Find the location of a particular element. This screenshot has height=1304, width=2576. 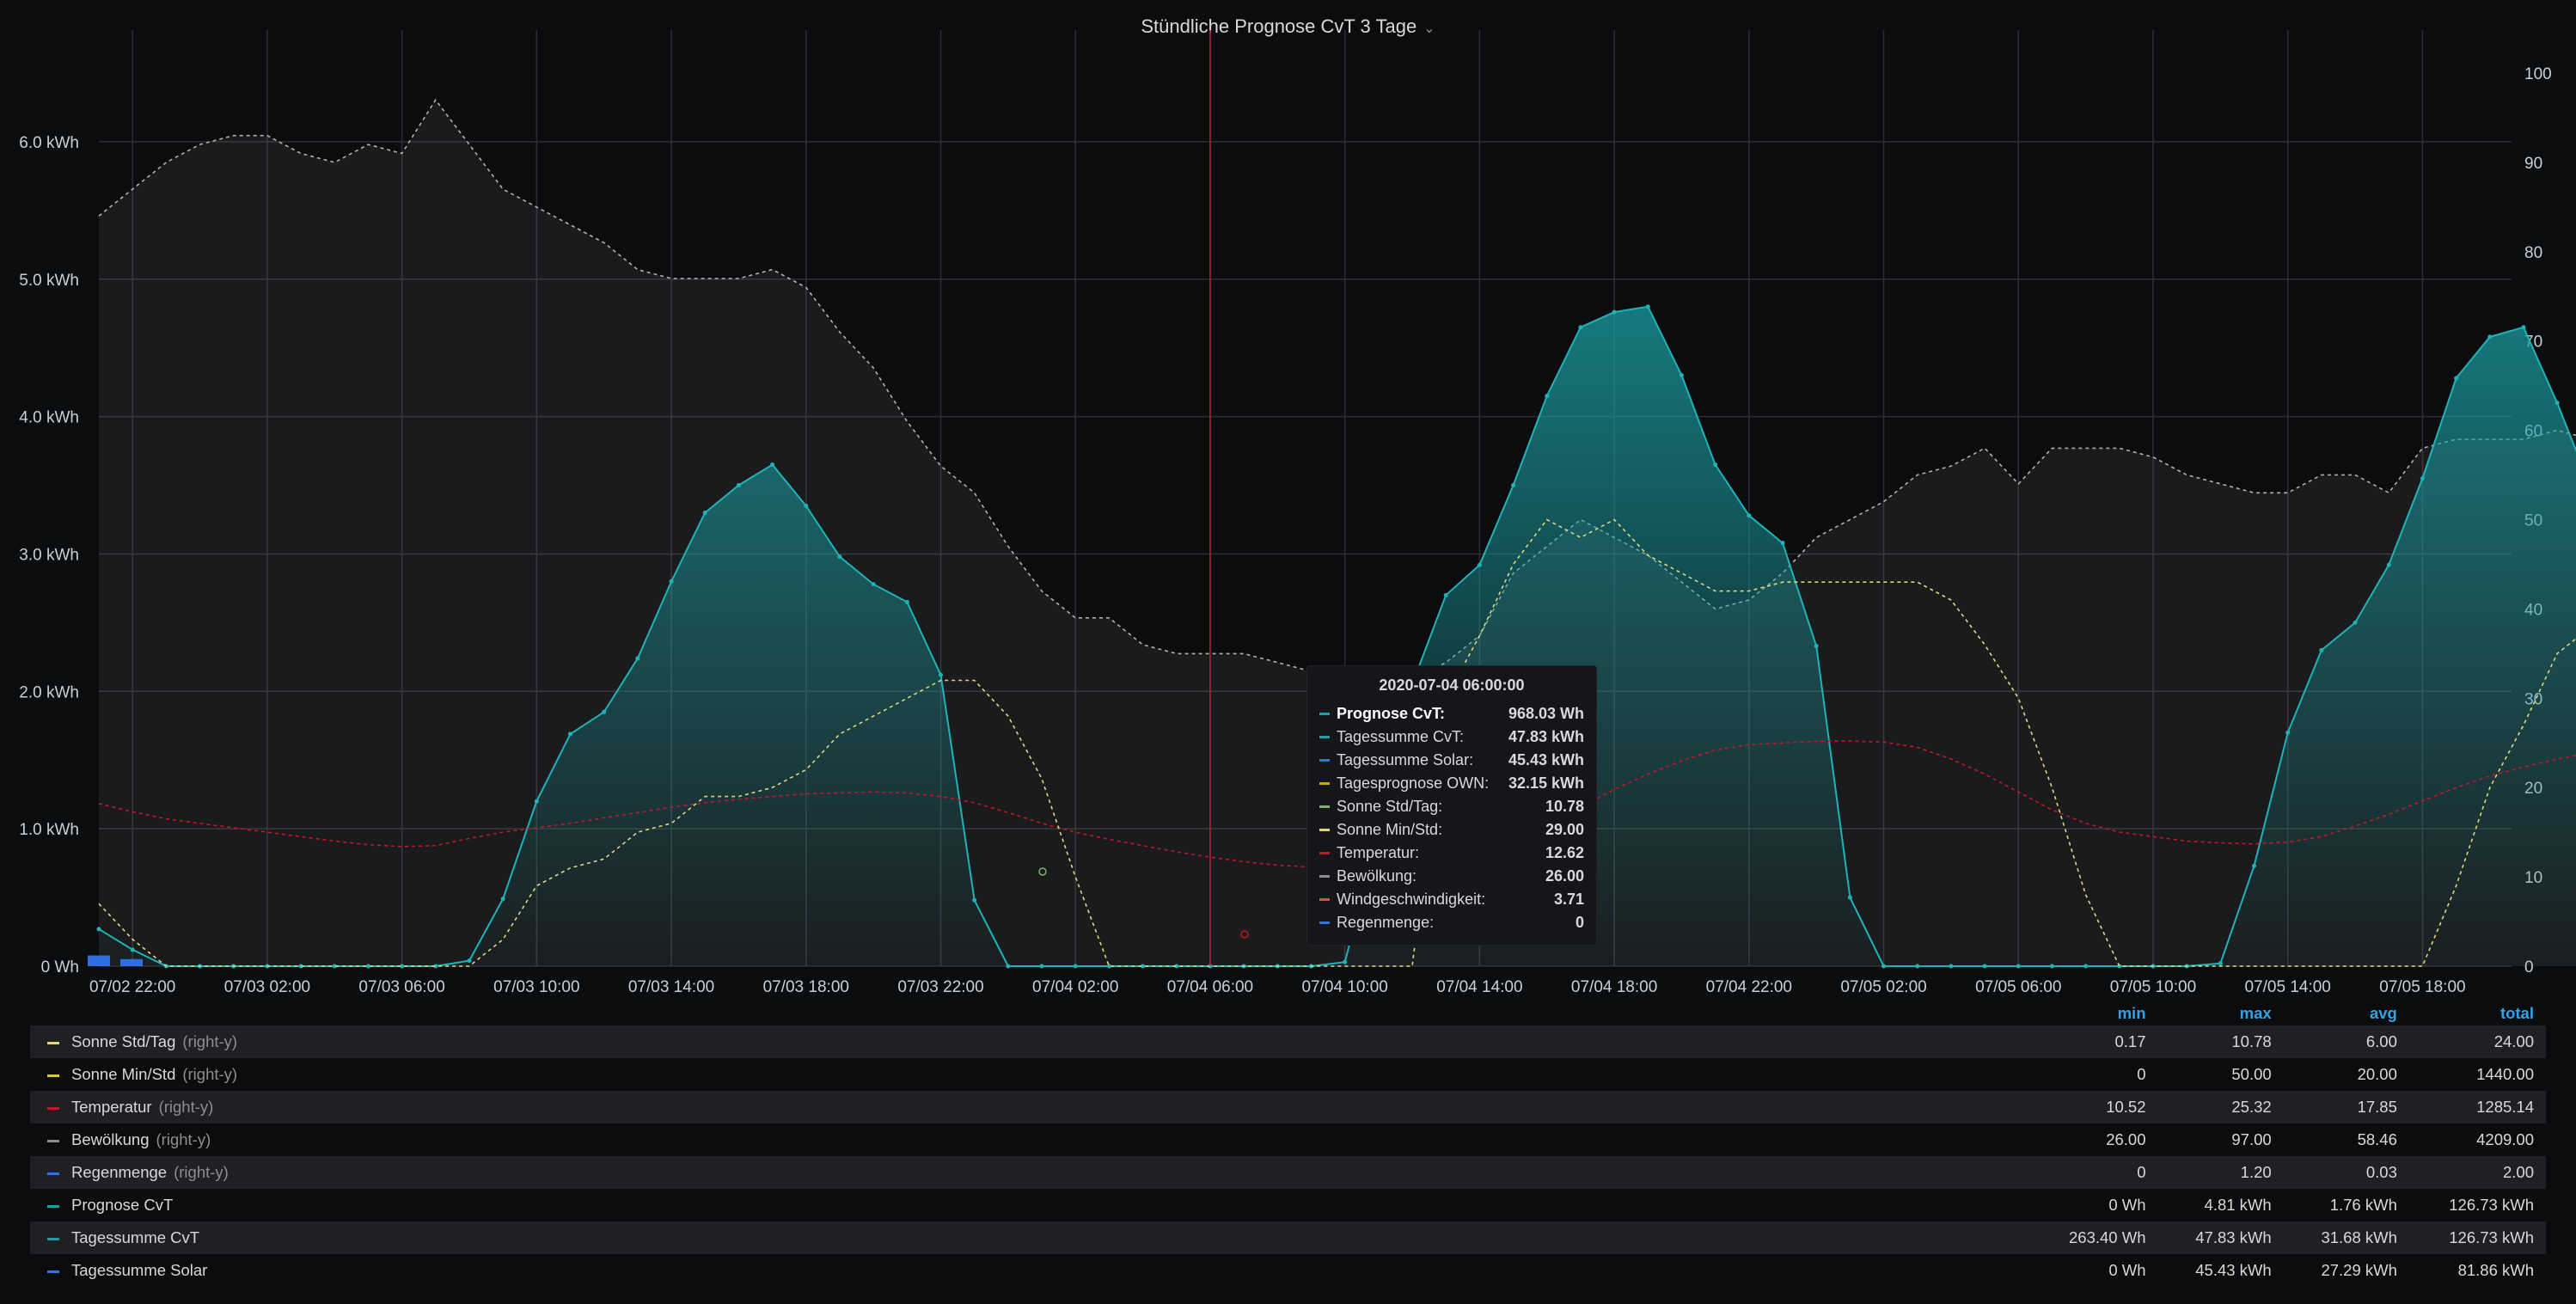

legend-row: Regenmenge (right-y) 0 1.20 0.03 2.00 is located at coordinates (1288, 1172).